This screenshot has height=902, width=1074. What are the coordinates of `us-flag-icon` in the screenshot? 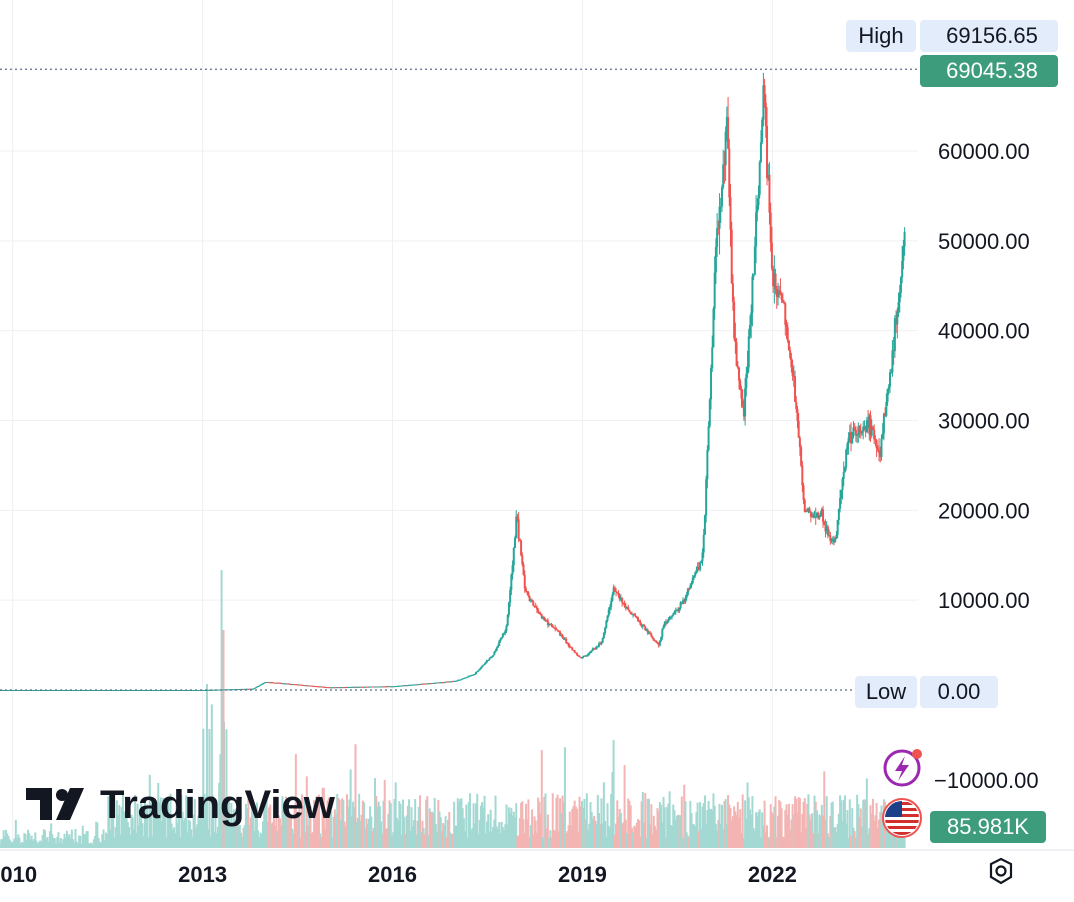 It's located at (902, 818).